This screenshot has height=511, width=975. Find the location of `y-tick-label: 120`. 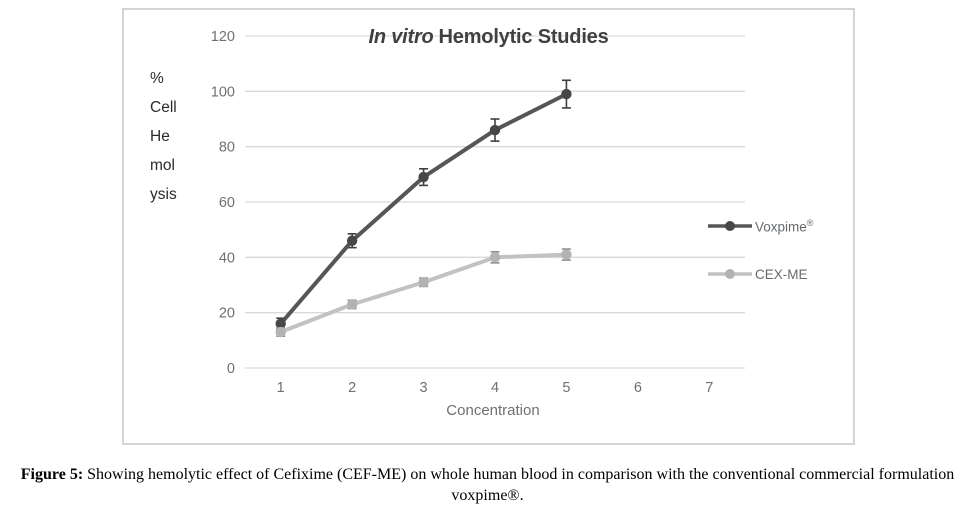

y-tick-label: 120 is located at coordinates (223, 37).